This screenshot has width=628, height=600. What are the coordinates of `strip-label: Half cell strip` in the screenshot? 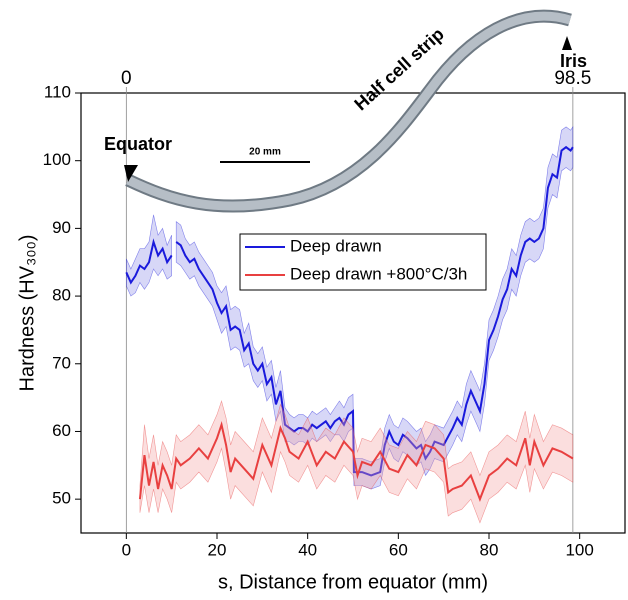 It's located at (398, 69).